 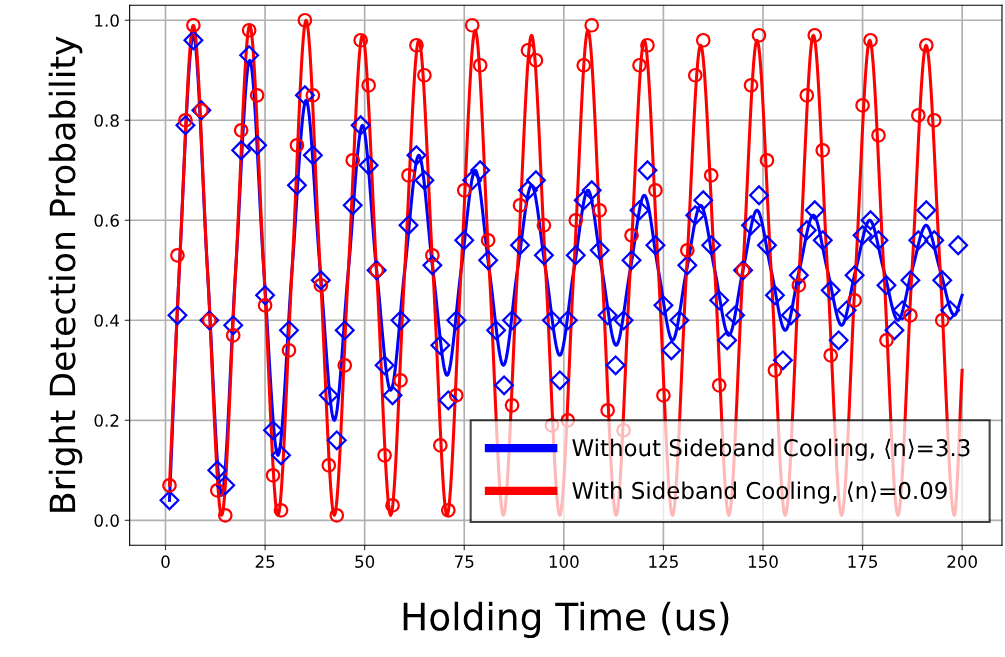 What do you see at coordinates (962, 561) in the screenshot?
I see `x-tick-label: 200` at bounding box center [962, 561].